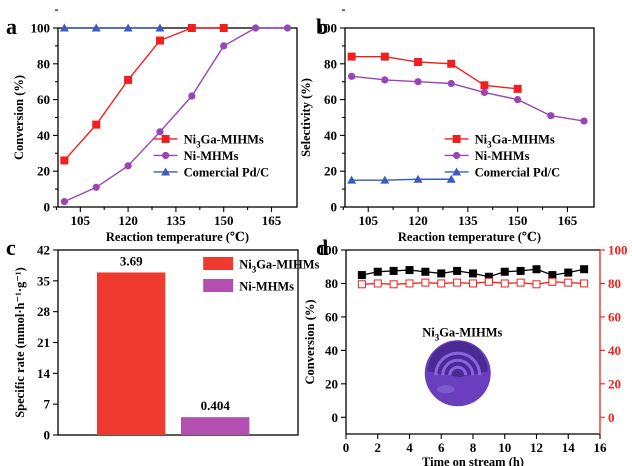  I want to click on y-tick-label: 14, so click(44, 373).